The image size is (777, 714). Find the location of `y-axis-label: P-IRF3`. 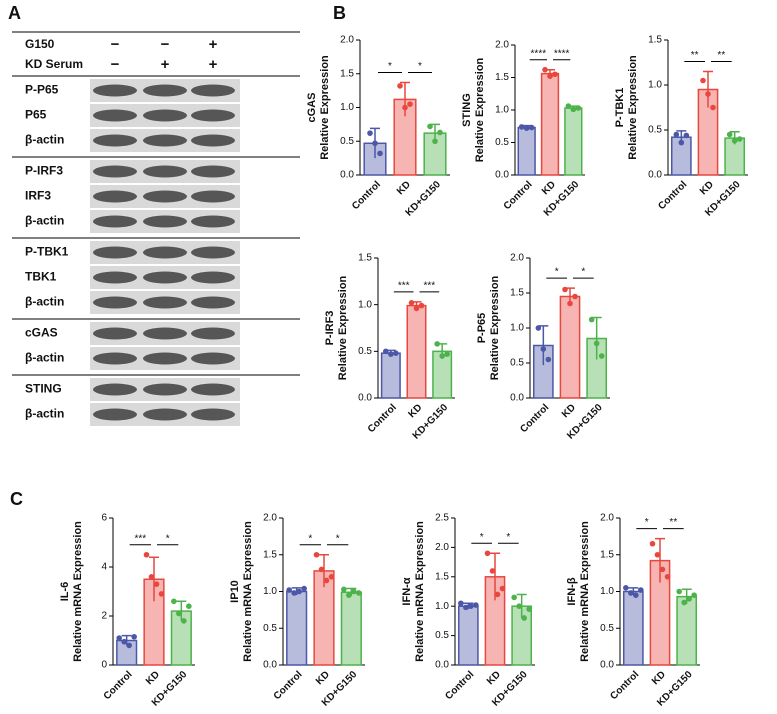

y-axis-label: P-IRF3 is located at coordinates (330, 328).